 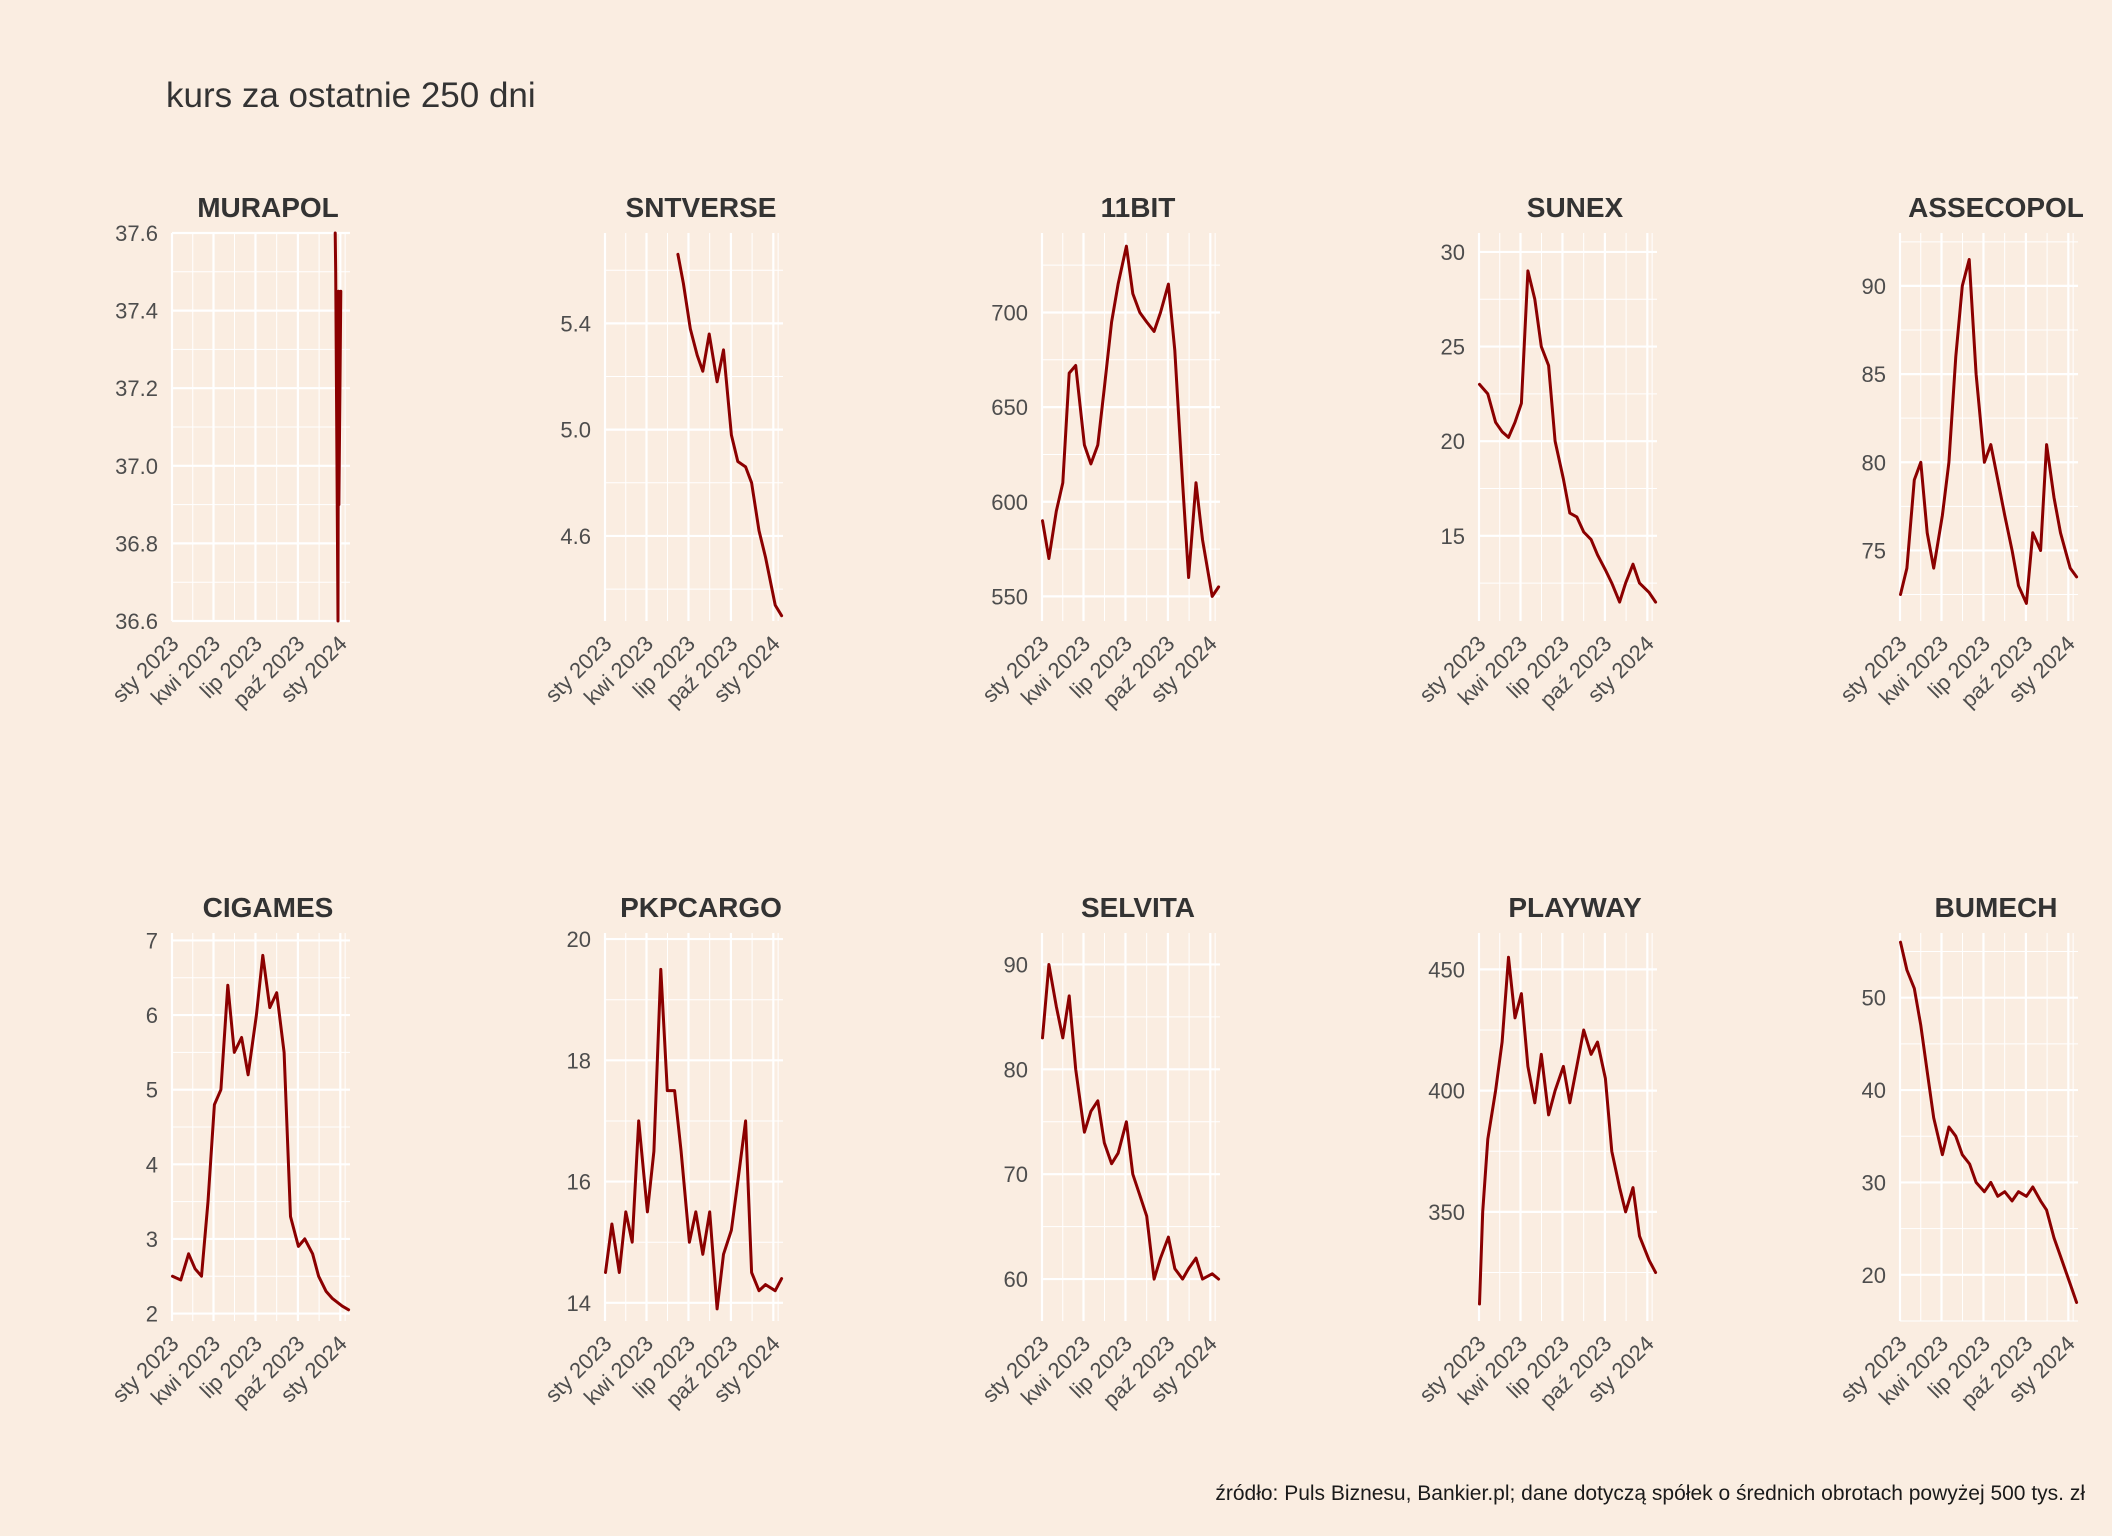 What do you see at coordinates (579, 1303) in the screenshot?
I see `y-tick-label: 14` at bounding box center [579, 1303].